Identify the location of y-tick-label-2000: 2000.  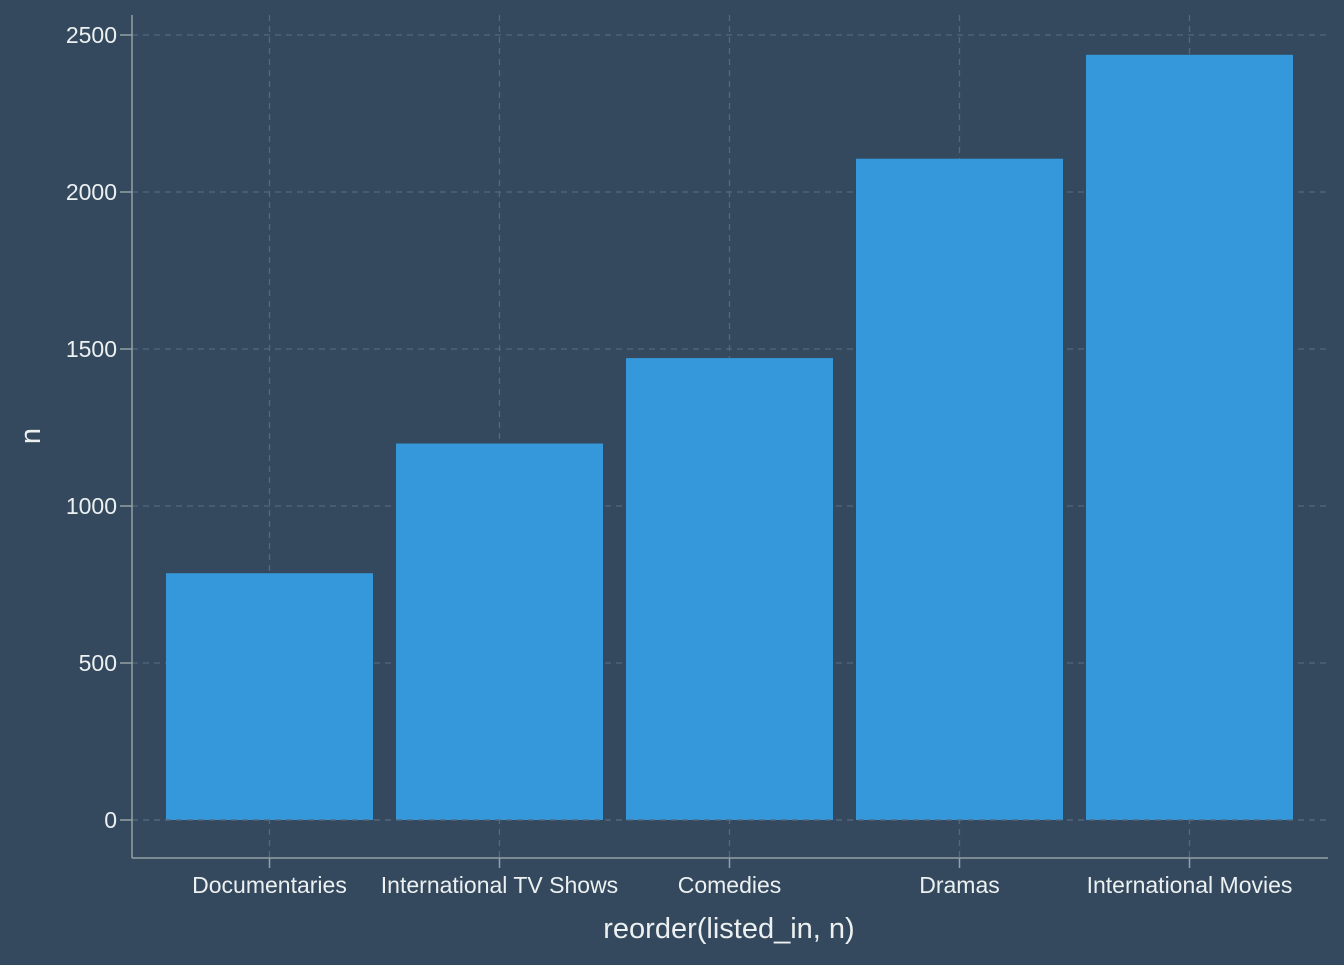
(91, 192).